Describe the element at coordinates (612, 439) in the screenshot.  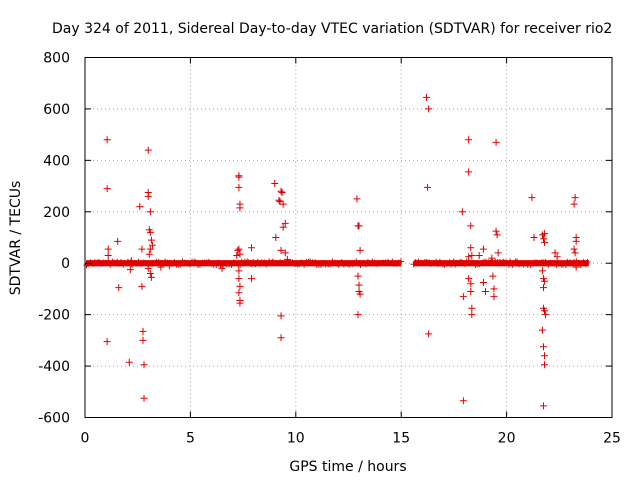
I see `x-tick-label: 25` at that location.